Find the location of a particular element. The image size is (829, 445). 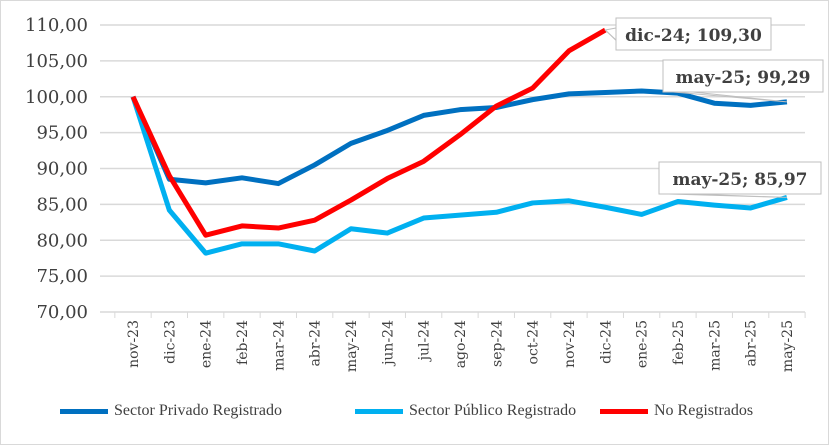

y-tick-label: 100,00 is located at coordinates (56, 97).